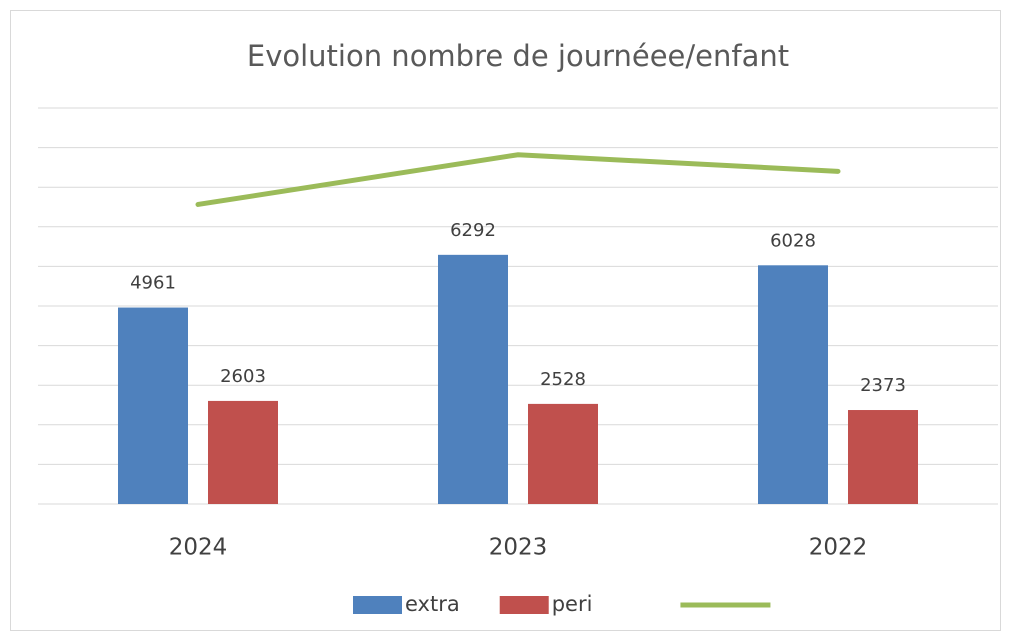 The width and height of the screenshot is (1012, 638). Describe the element at coordinates (793, 240) in the screenshot. I see `data-label: 6028` at that location.